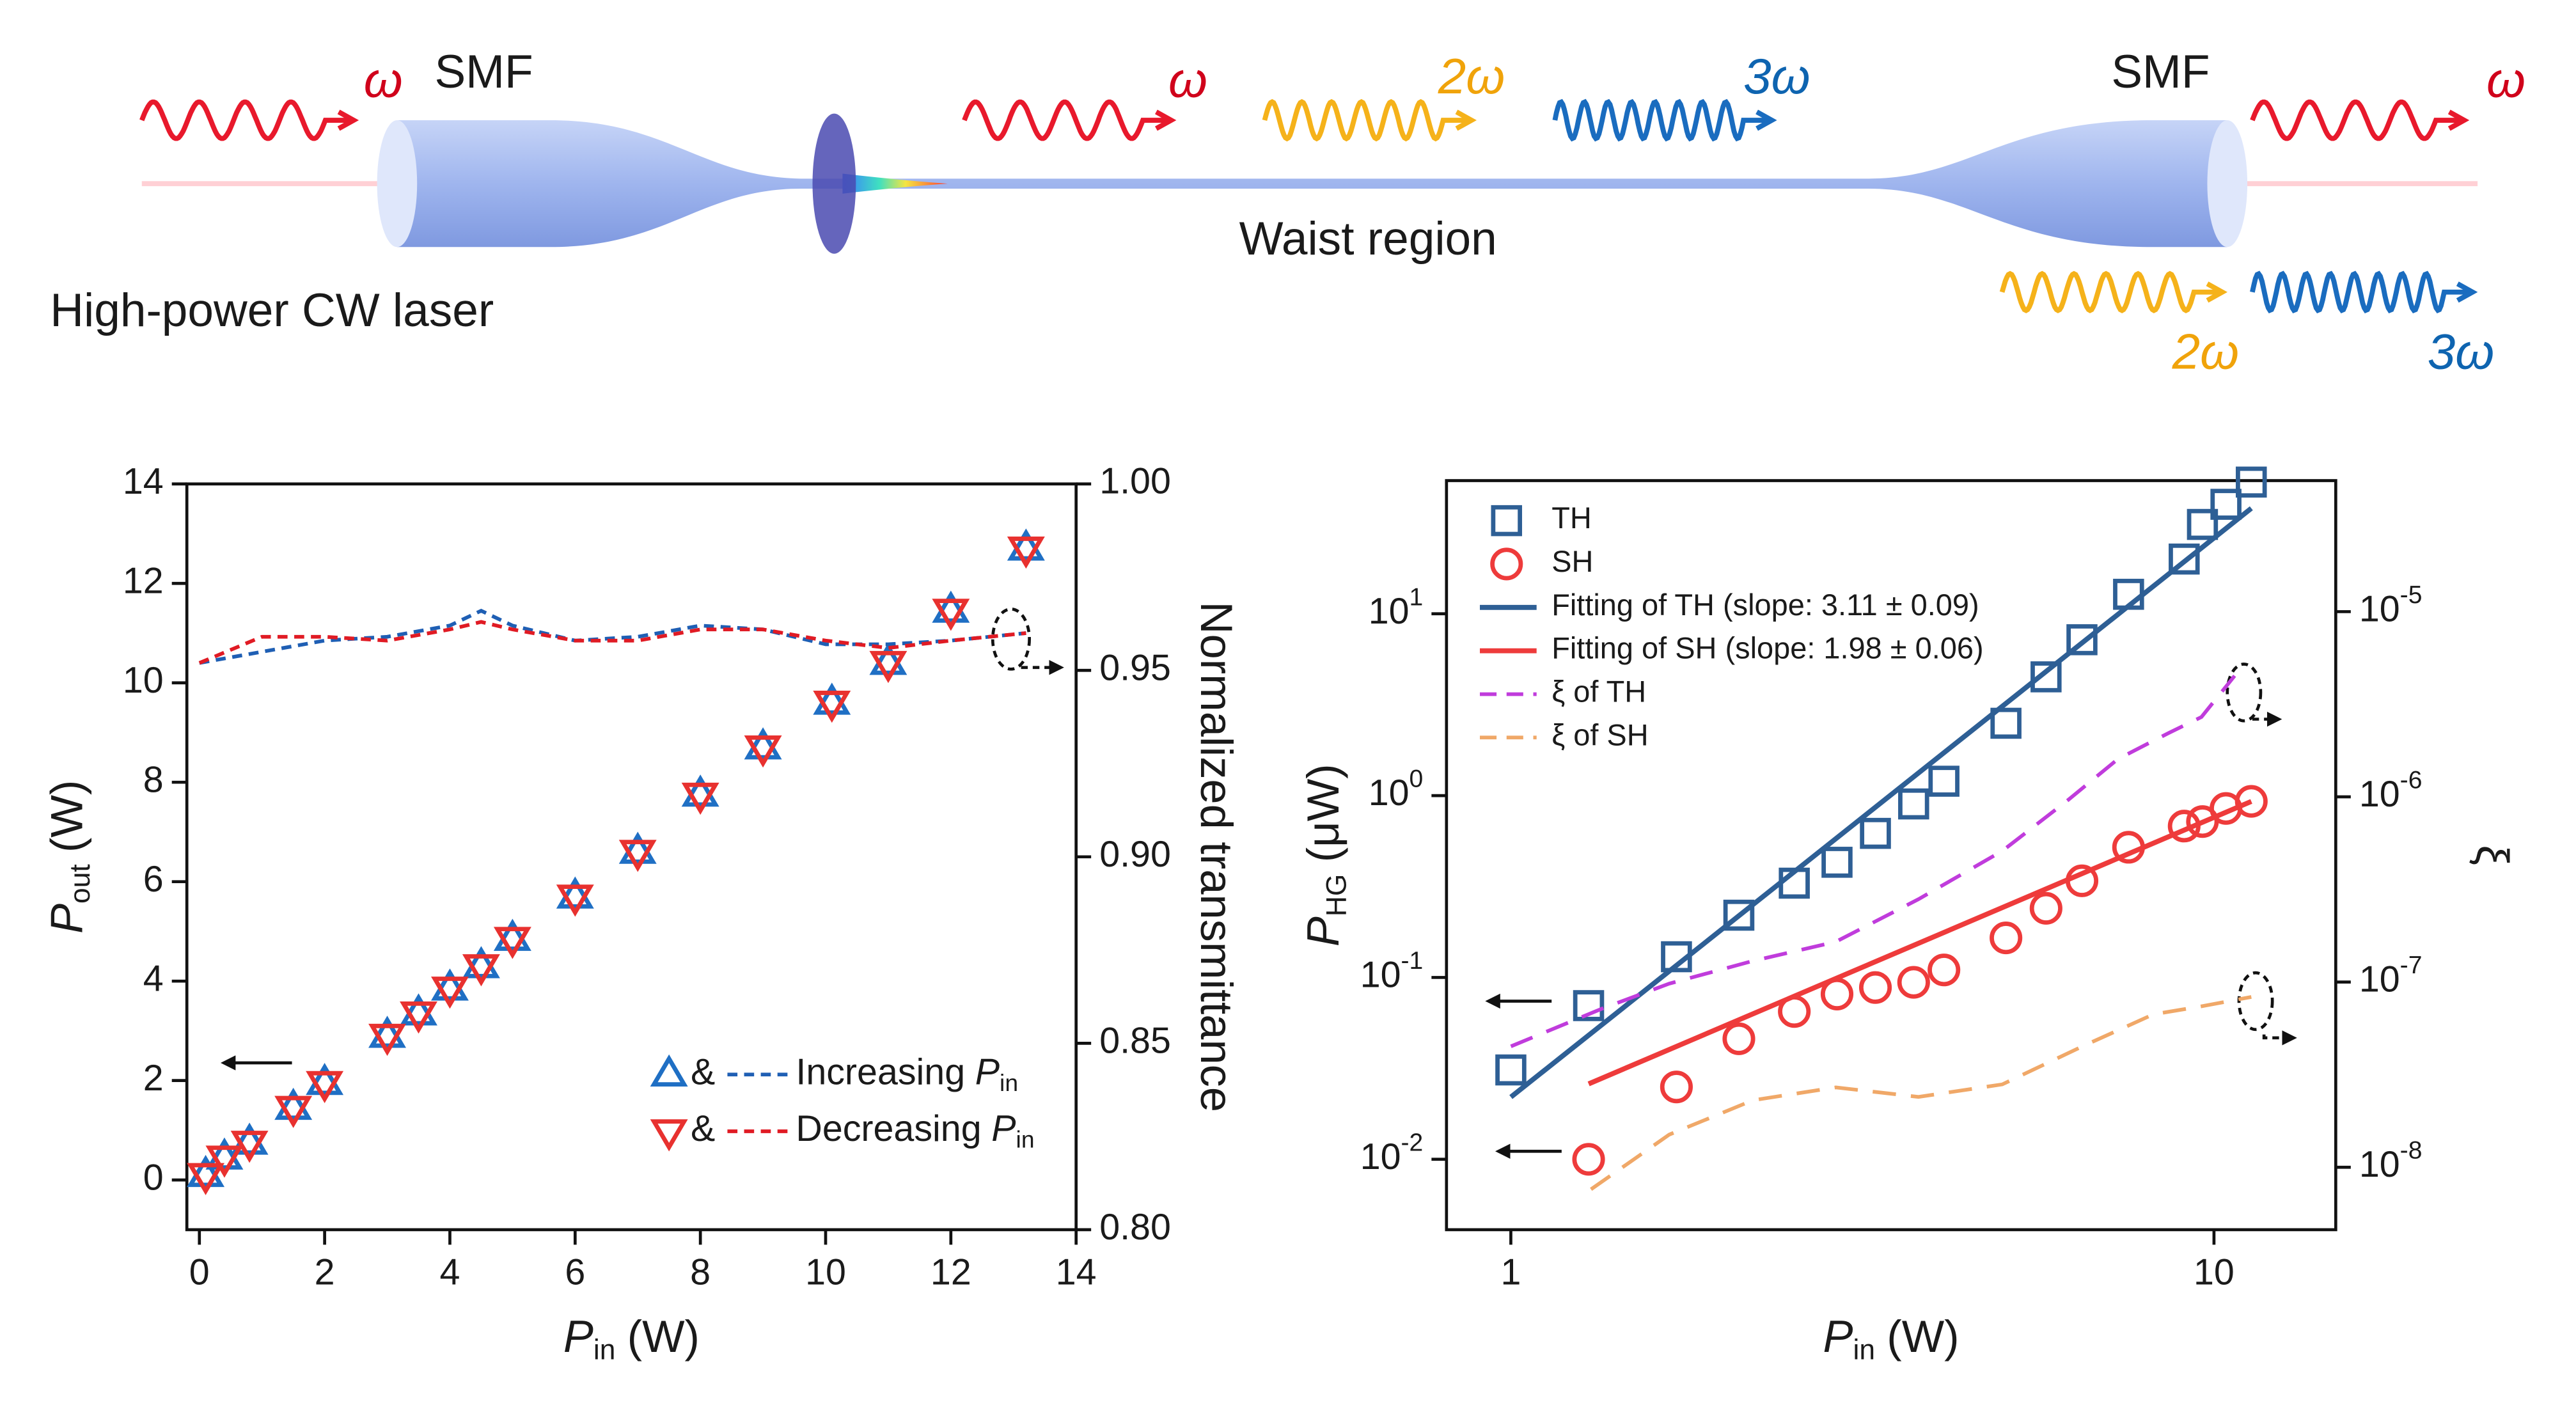 Image resolution: width=2576 pixels, height=1405 pixels. I want to click on legend-label: Decreasing Pin, so click(915, 1130).